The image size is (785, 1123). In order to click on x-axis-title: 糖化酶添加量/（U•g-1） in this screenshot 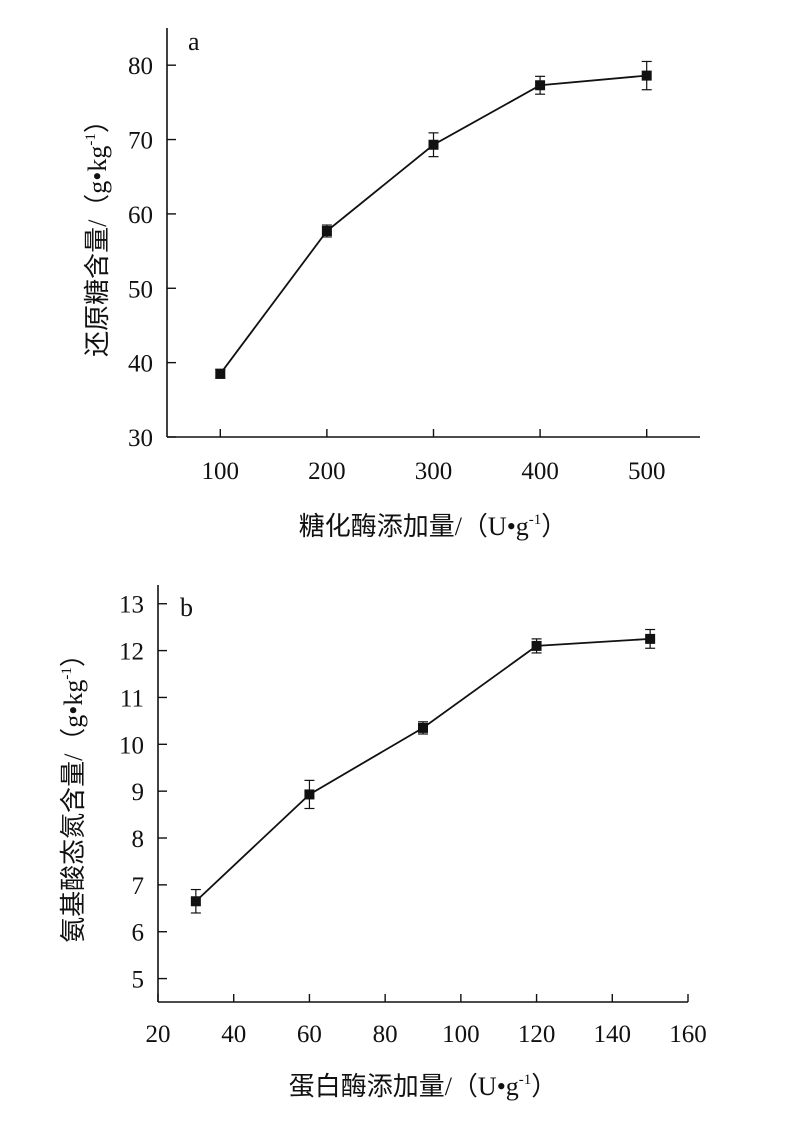, I will do `click(433, 526)`.